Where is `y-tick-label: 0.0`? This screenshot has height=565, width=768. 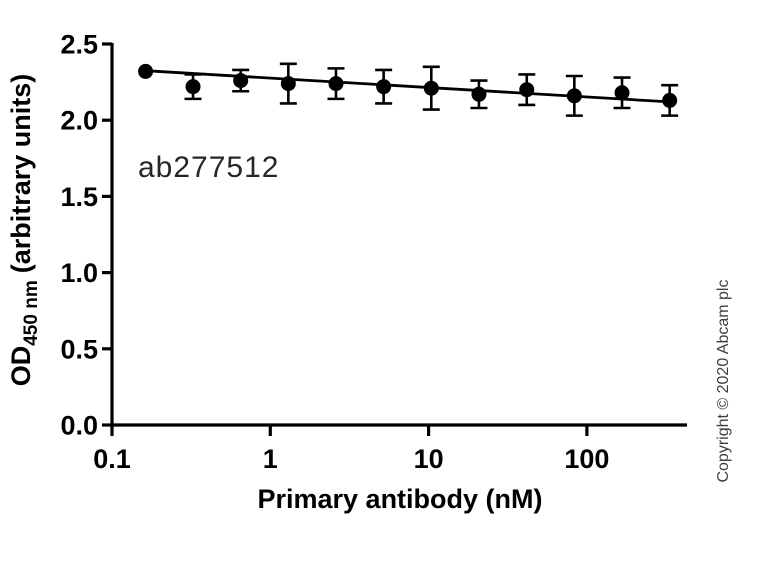 y-tick-label: 0.0 is located at coordinates (79, 426).